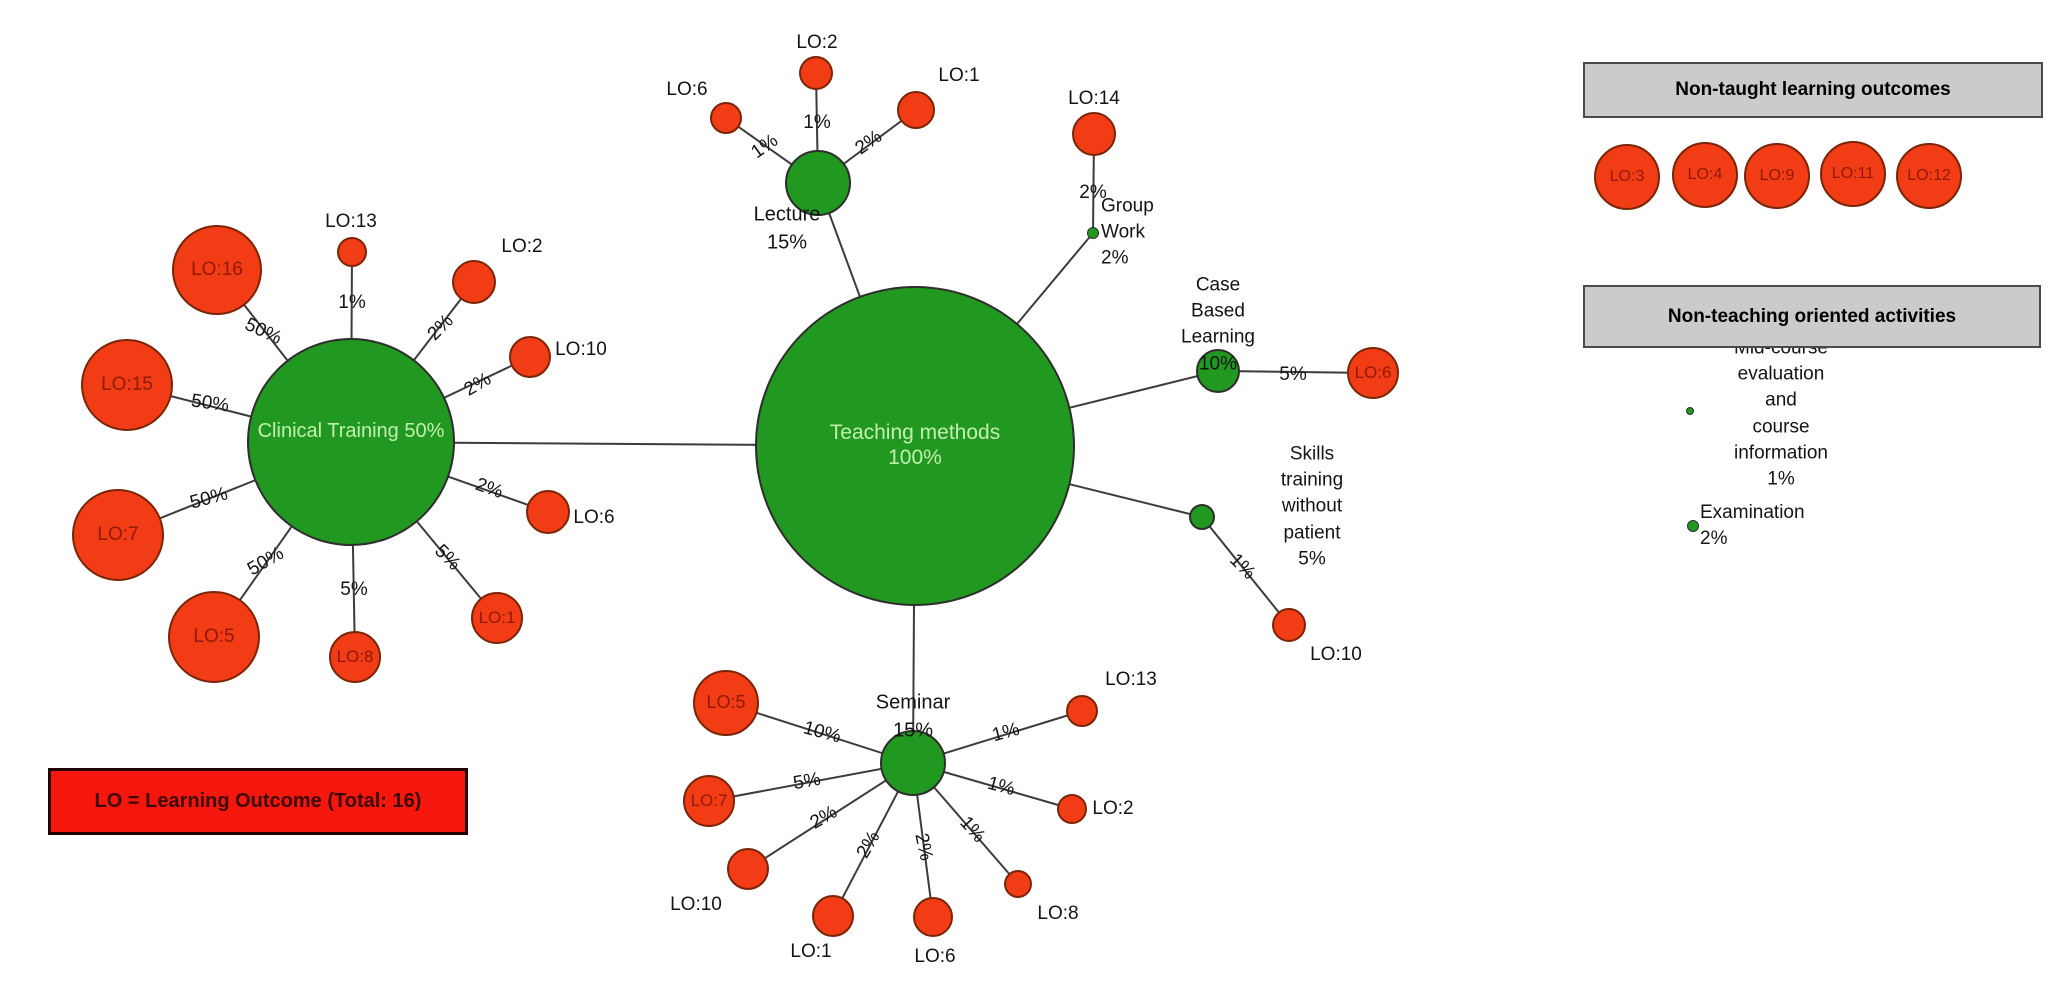 The width and height of the screenshot is (2059, 1001). What do you see at coordinates (351, 442) in the screenshot?
I see `node-clinical-training: Clinical Training 50%` at bounding box center [351, 442].